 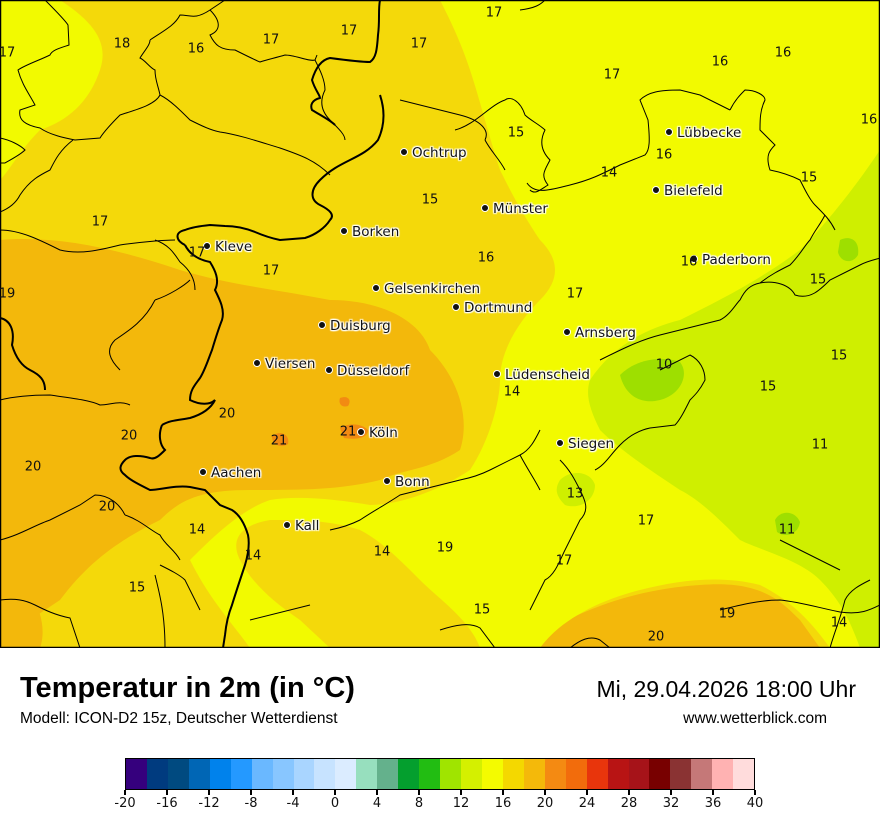 I want to click on colorbar-tick-label: 16, so click(x=503, y=803).